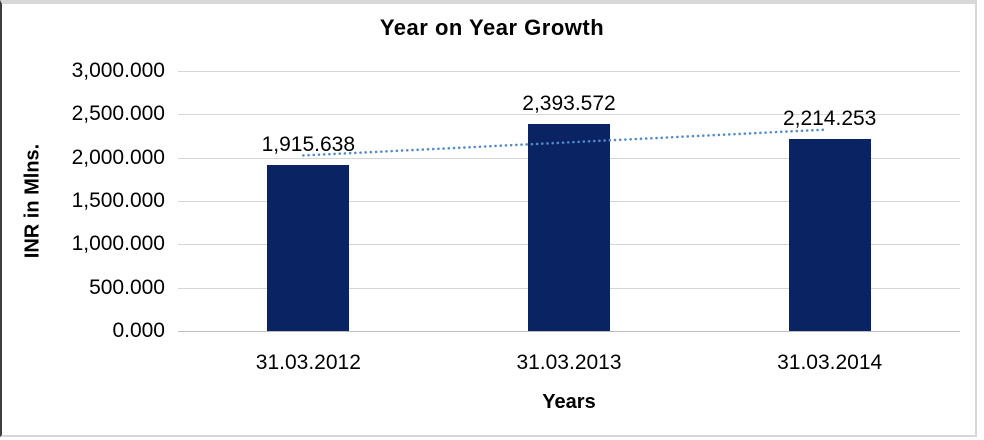 The height and width of the screenshot is (440, 984). Describe the element at coordinates (565, 142) in the screenshot. I see `trendline` at that location.